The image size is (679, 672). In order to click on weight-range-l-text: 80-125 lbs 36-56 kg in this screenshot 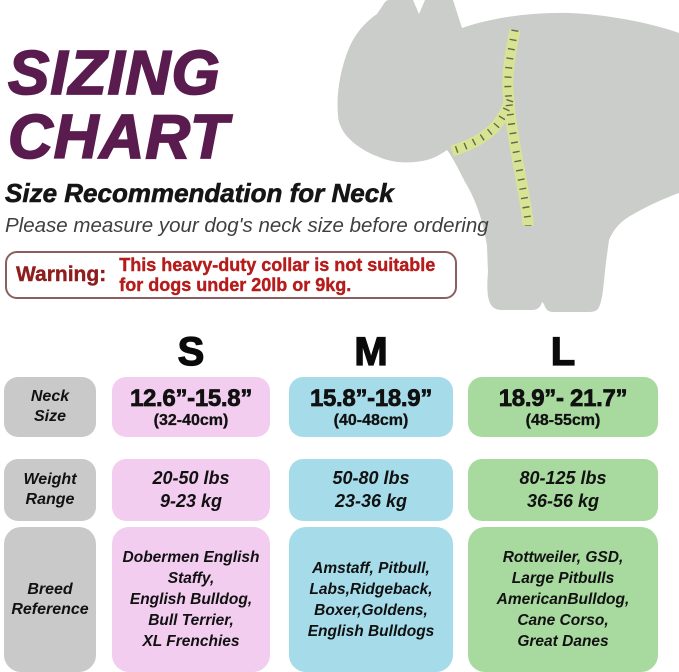, I will do `click(563, 489)`.